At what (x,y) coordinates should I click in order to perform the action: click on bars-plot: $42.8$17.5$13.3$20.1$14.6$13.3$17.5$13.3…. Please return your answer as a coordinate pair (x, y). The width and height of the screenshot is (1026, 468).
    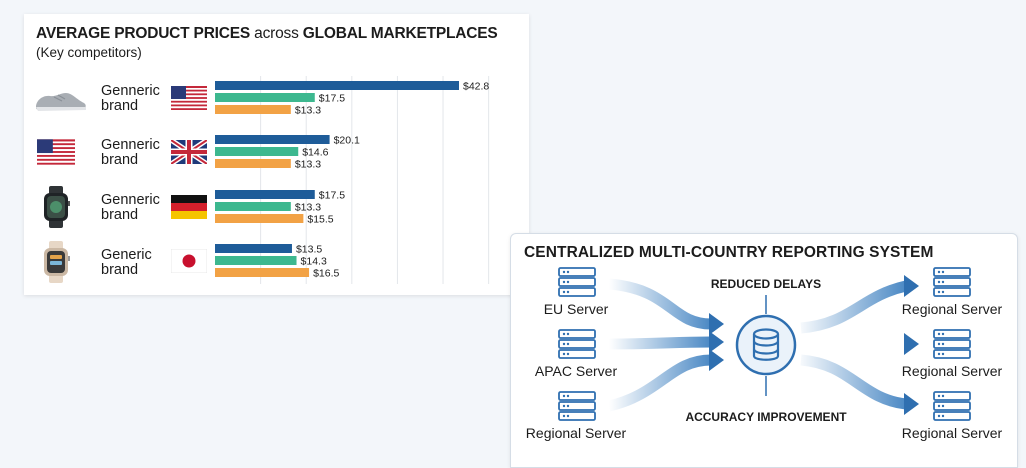
    Looking at the image, I should click on (352, 180).